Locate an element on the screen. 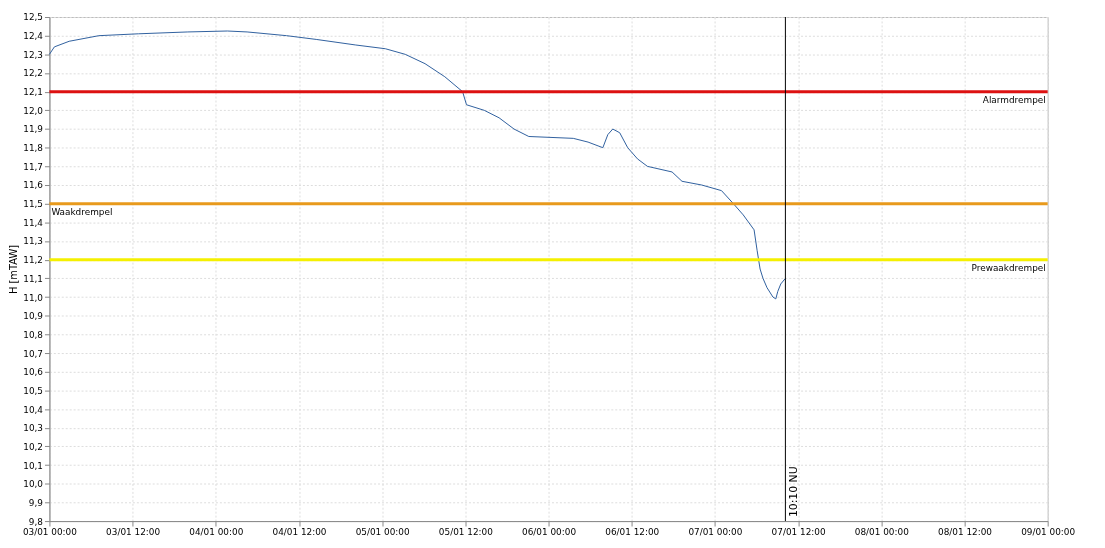 Image resolution: width=1105 pixels, height=548 pixels. x-tick-label: 07/01 00:00 is located at coordinates (715, 532).